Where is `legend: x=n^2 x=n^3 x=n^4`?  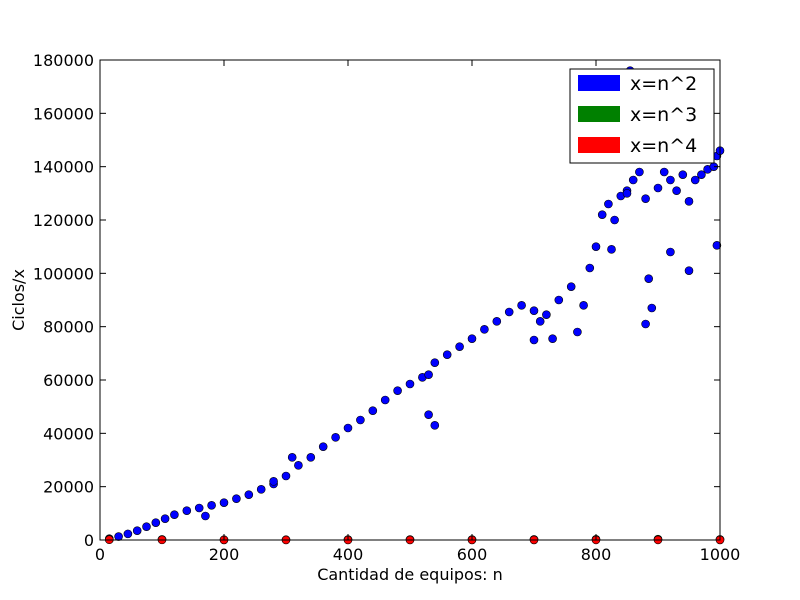 legend: x=n^2 x=n^3 x=n^4 is located at coordinates (642, 116).